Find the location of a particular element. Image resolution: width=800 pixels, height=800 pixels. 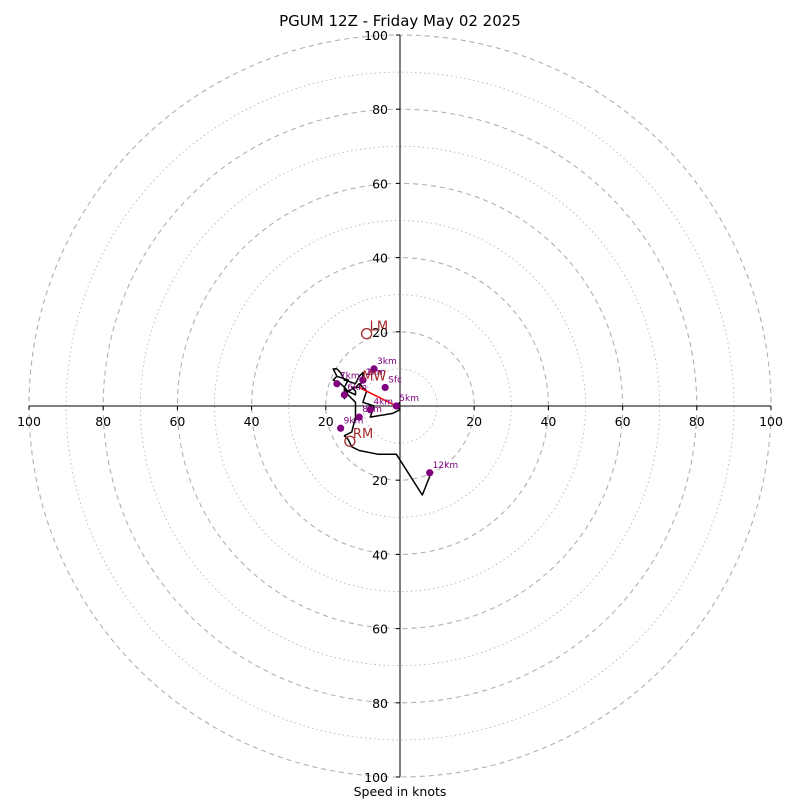

height-marker-label-9km: 9km is located at coordinates (354, 421).